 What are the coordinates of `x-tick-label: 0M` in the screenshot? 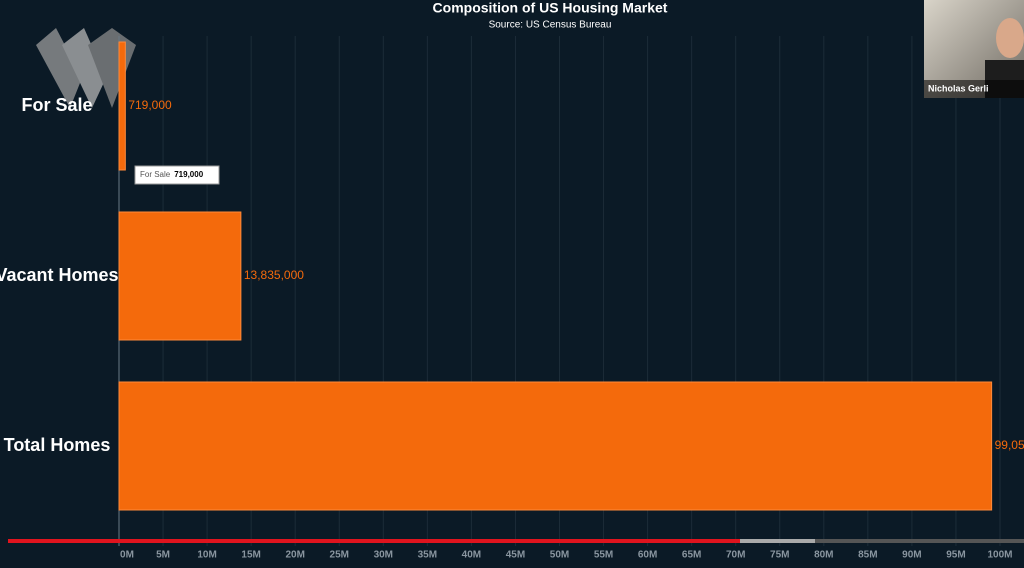 It's located at (127, 555).